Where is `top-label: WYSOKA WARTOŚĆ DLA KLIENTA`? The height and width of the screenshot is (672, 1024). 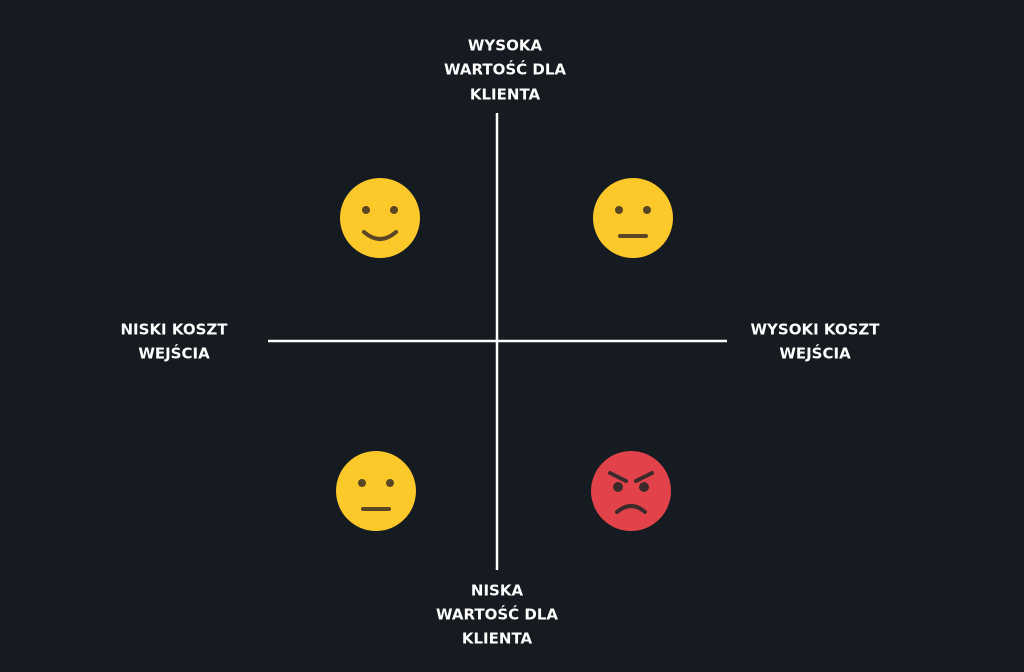 top-label: WYSOKA WARTOŚĆ DLA KLIENTA is located at coordinates (505, 70).